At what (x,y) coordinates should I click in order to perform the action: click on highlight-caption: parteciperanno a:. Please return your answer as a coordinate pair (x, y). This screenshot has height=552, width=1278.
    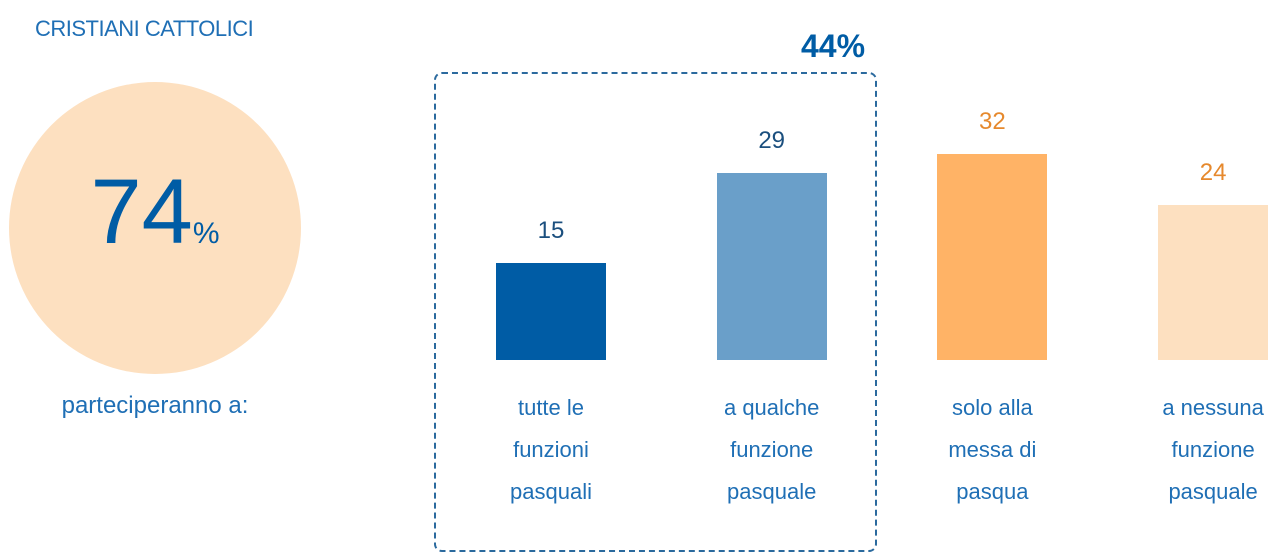
    Looking at the image, I should click on (155, 405).